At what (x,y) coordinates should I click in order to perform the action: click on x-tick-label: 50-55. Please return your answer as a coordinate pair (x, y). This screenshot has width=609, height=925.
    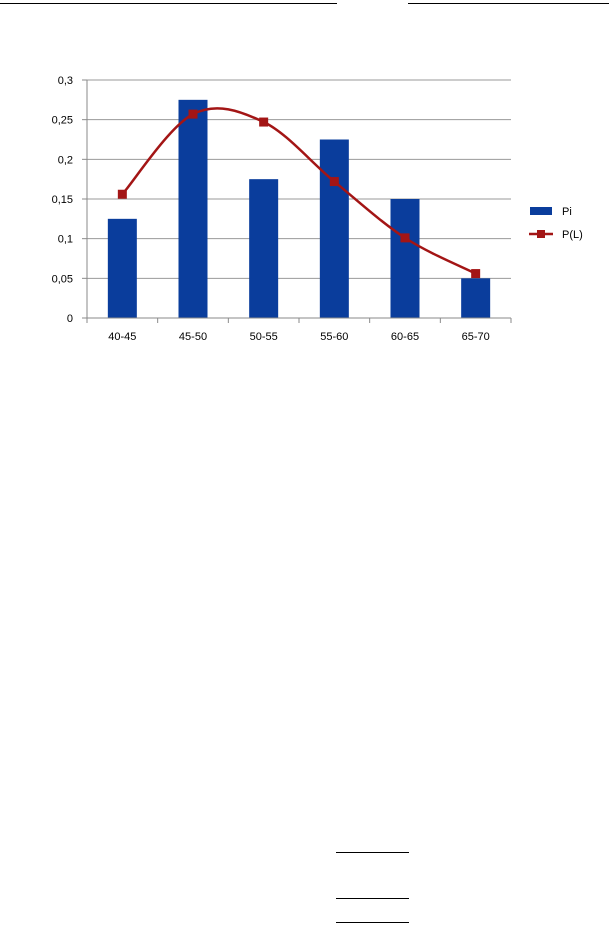
    Looking at the image, I should click on (264, 337).